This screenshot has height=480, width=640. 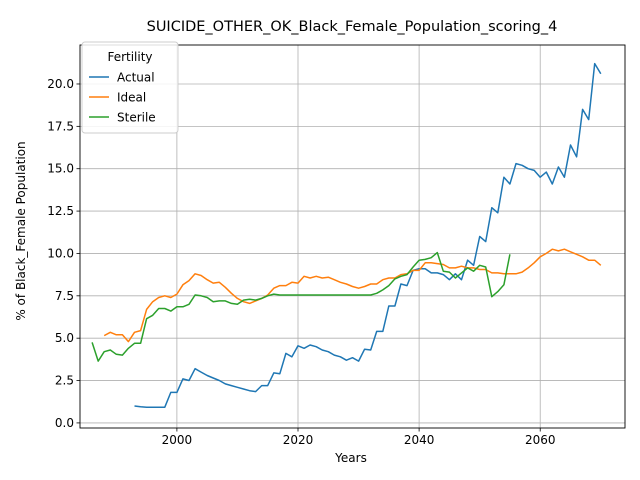 What do you see at coordinates (64, 423) in the screenshot?
I see `y-tick-label: 0.0` at bounding box center [64, 423].